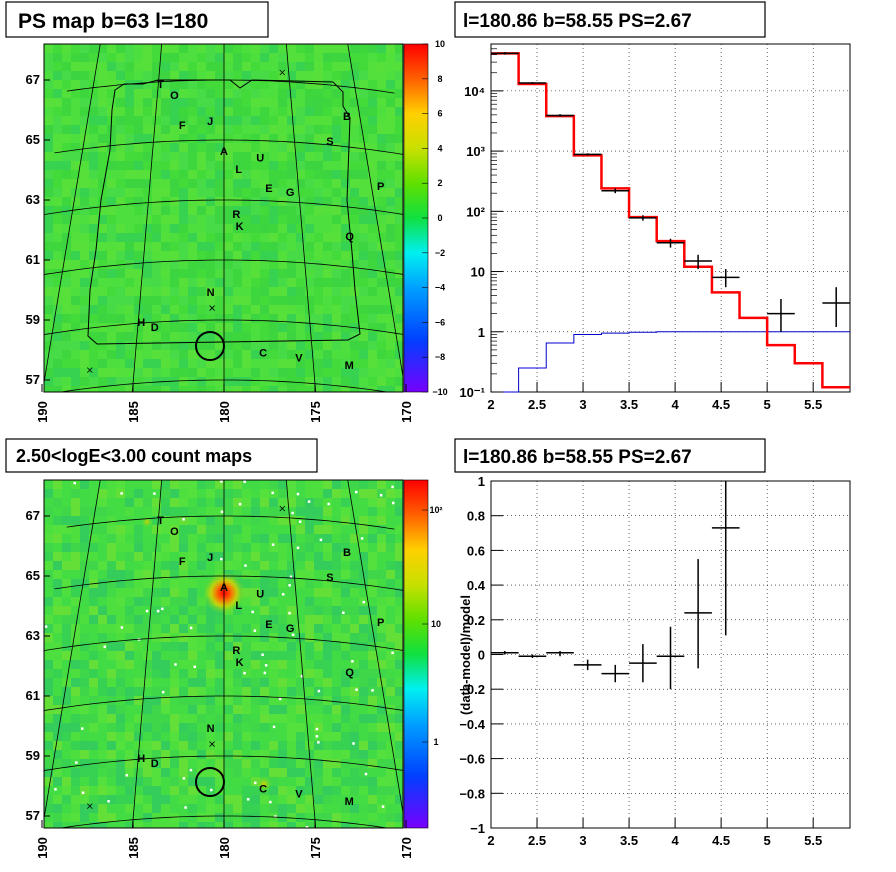 This screenshot has width=896, height=872. Describe the element at coordinates (210, 558) in the screenshot. I see `map-source-label: J` at that location.